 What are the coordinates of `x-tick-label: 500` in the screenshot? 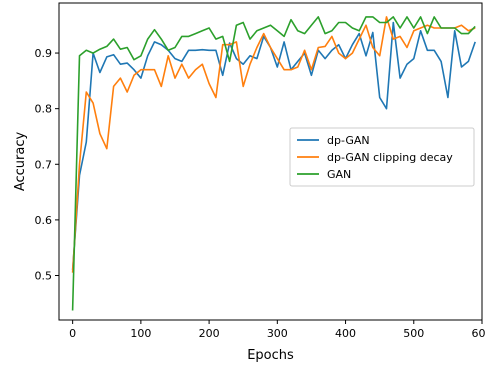 It's located at (413, 333).